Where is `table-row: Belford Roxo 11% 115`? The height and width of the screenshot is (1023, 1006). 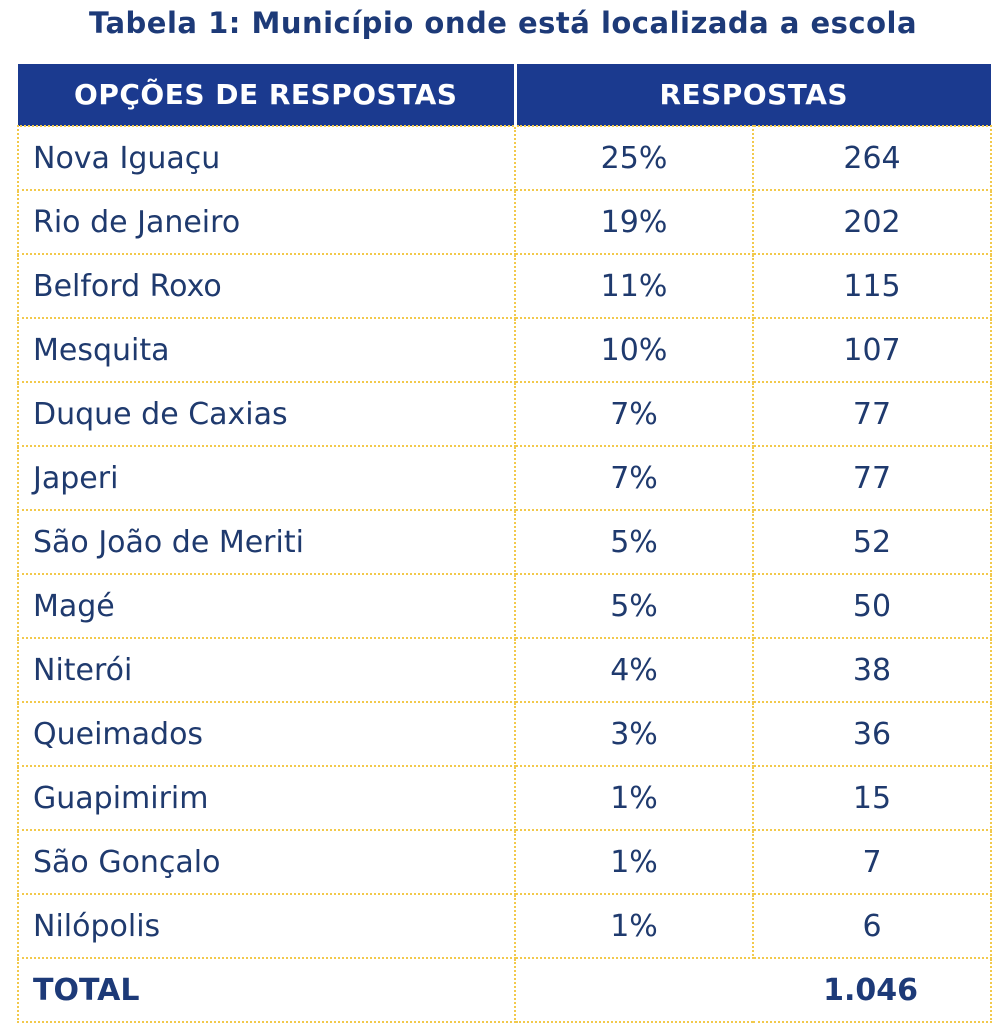
table-row: Belford Roxo 11% 115 is located at coordinates (505, 286).